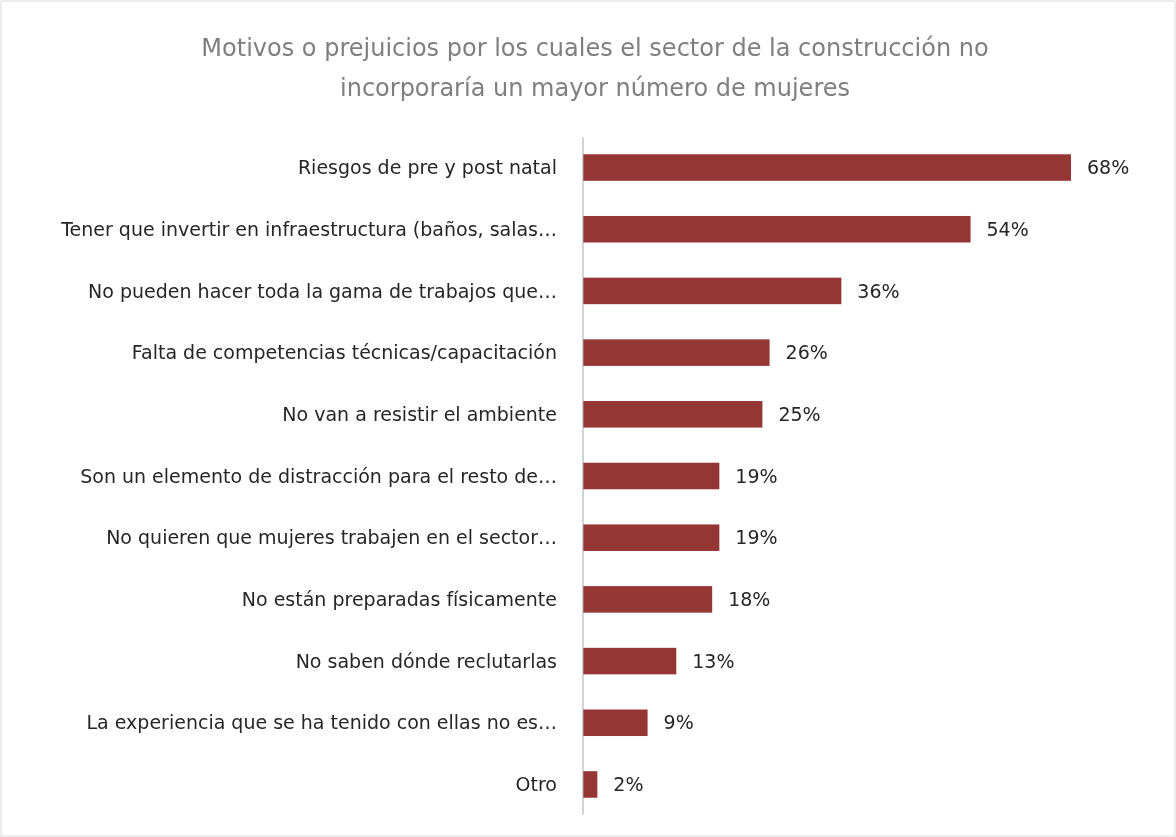 Image resolution: width=1176 pixels, height=837 pixels. What do you see at coordinates (713, 660) in the screenshot?
I see `data-label: 13%` at bounding box center [713, 660].